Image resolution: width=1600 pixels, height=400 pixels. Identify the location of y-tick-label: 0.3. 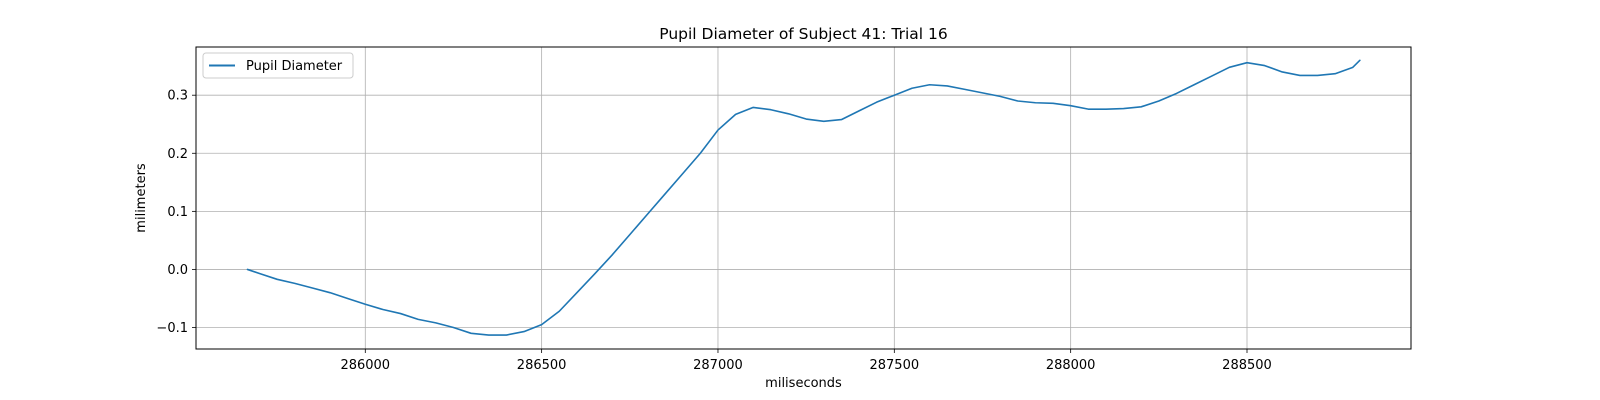
(177, 96).